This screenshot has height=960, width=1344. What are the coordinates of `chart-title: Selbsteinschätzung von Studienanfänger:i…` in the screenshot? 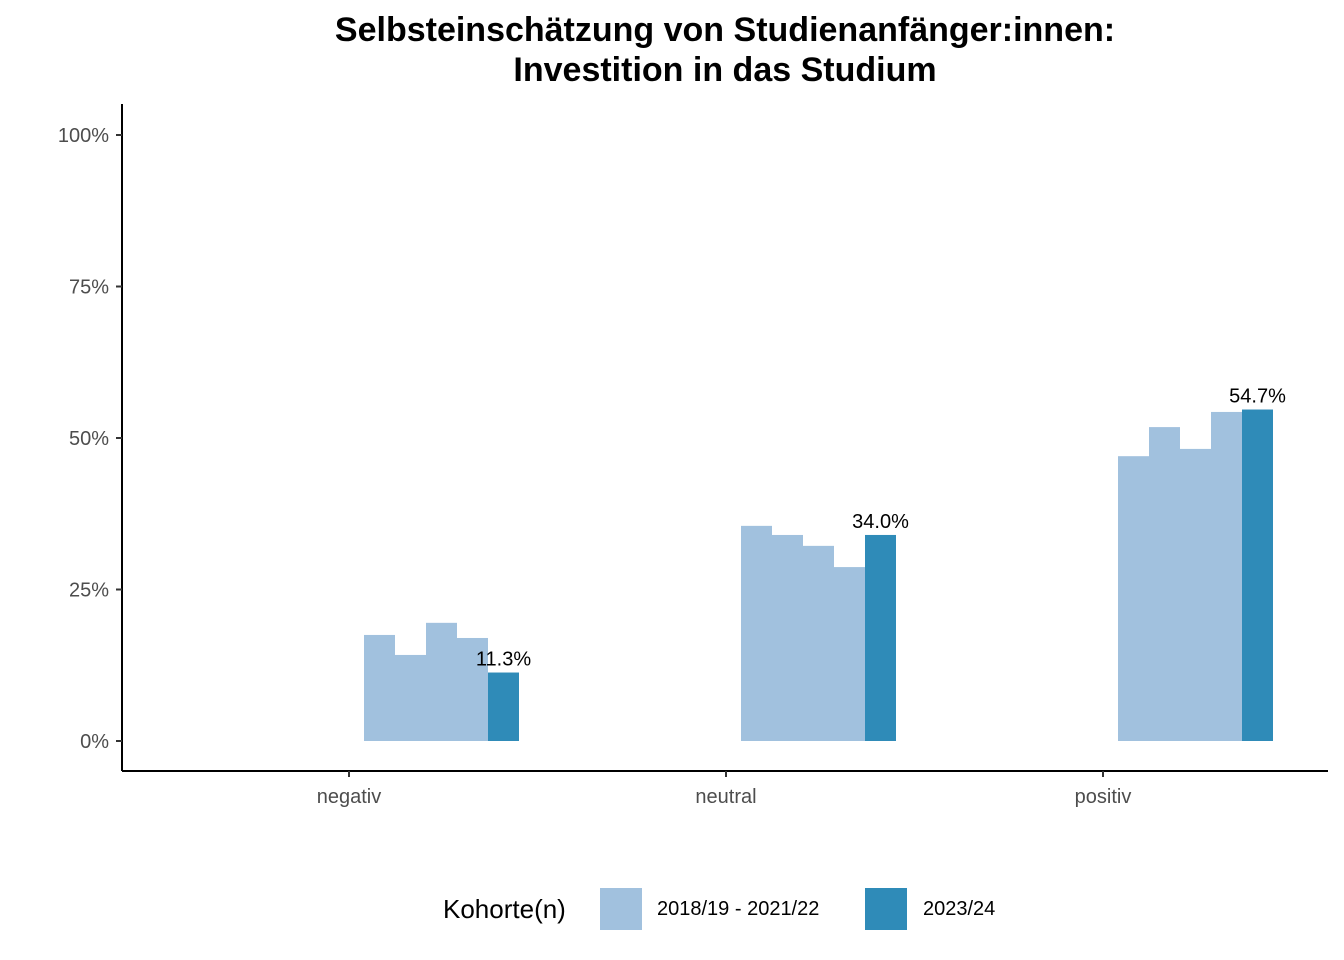 It's located at (672, 50).